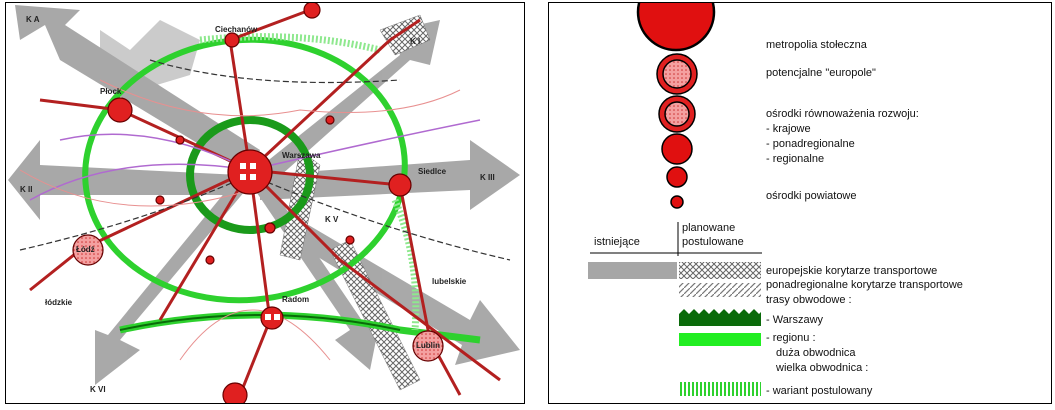  Describe the element at coordinates (301, 155) in the screenshot. I see `map-label: Warszawa` at that location.